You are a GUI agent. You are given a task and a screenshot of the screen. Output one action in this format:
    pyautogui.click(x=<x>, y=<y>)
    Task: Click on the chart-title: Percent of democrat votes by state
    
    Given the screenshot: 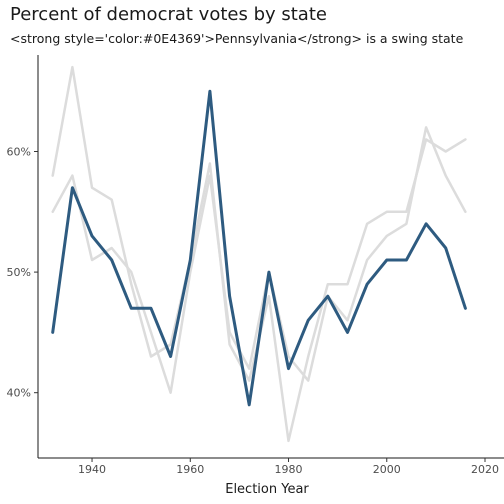 What is the action you would take?
    pyautogui.click(x=168, y=14)
    